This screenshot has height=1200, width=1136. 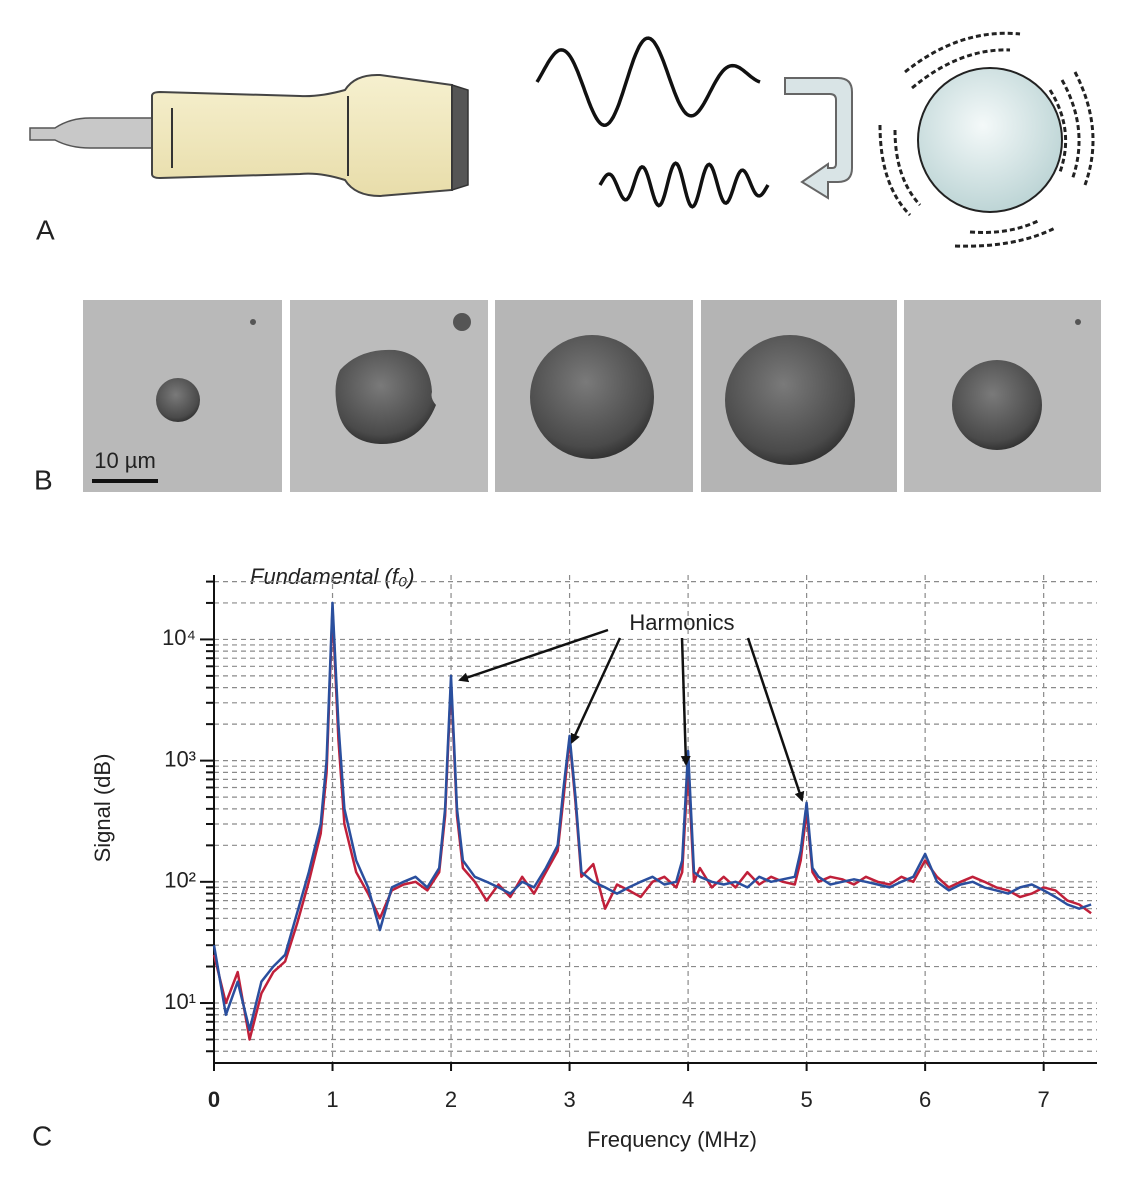 I want to click on panel-label: C, so click(x=42, y=1135).